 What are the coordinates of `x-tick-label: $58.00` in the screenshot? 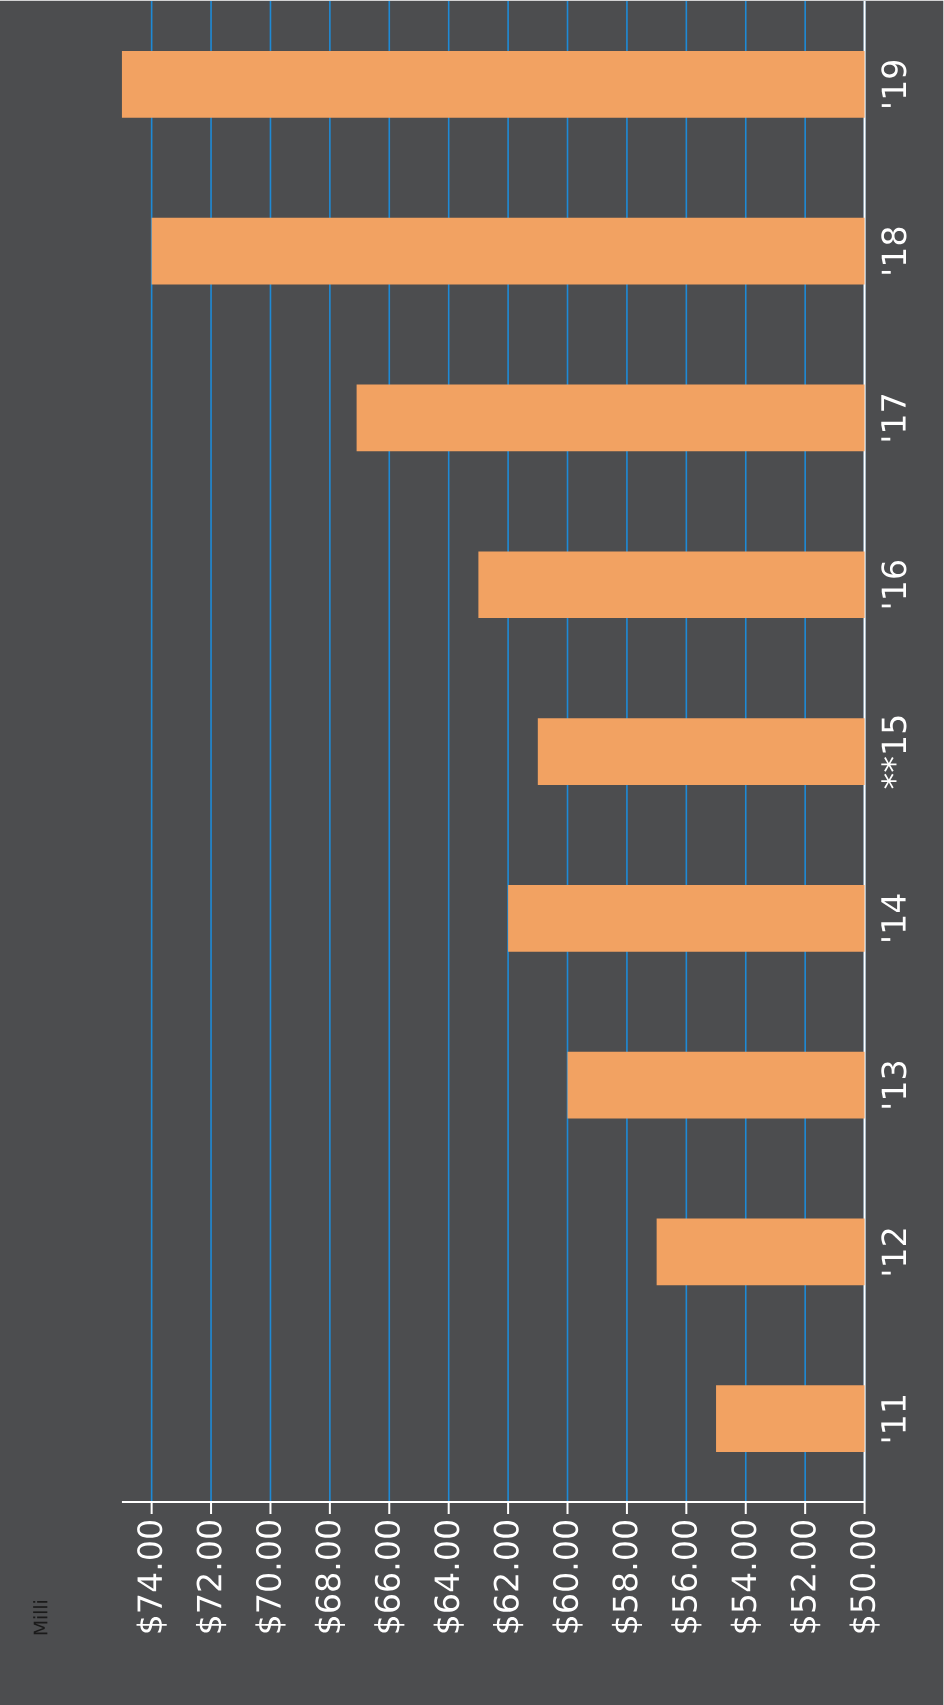 It's located at (627, 1577).